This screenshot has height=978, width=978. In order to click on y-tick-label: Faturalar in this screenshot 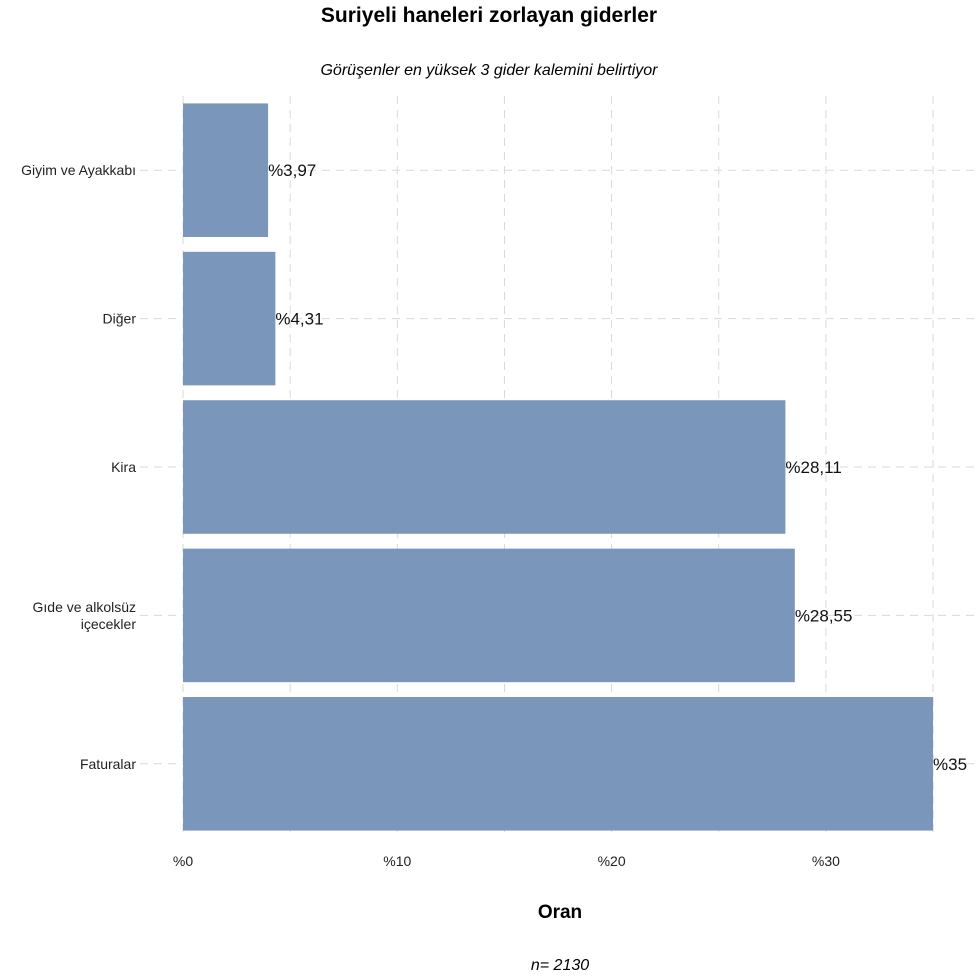, I will do `click(108, 764)`.